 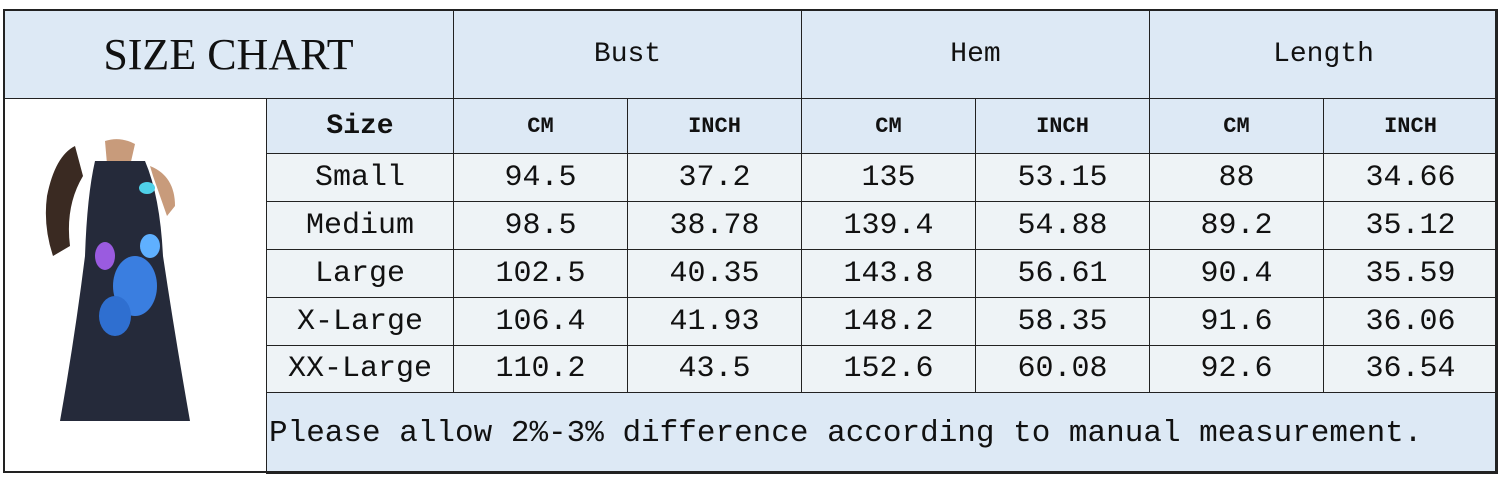 I want to click on size-label: Large, so click(x=360, y=273).